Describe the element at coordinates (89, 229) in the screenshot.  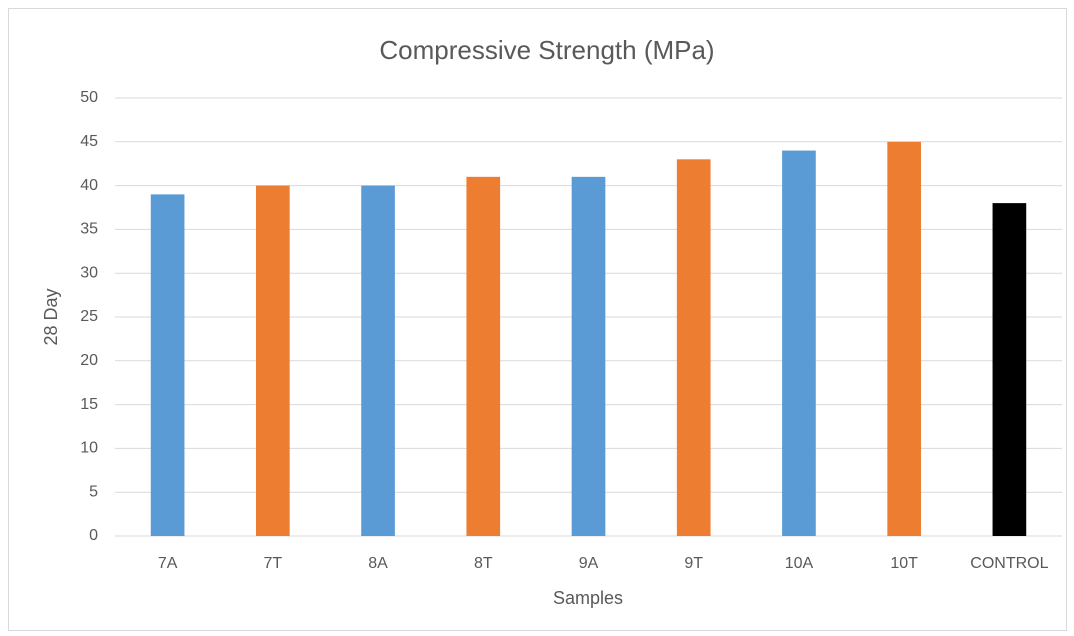
I see `y-tick-label: 35` at that location.